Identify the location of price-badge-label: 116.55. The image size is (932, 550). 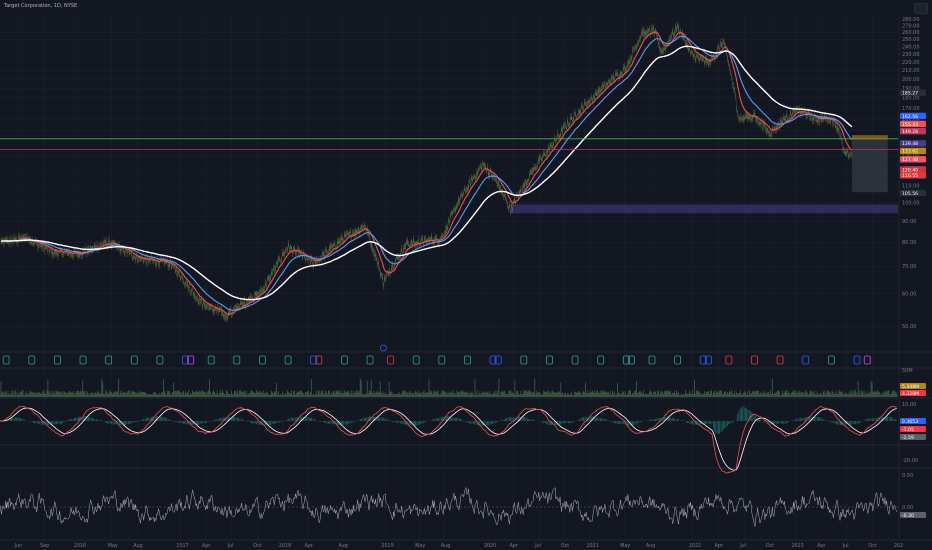
(910, 176).